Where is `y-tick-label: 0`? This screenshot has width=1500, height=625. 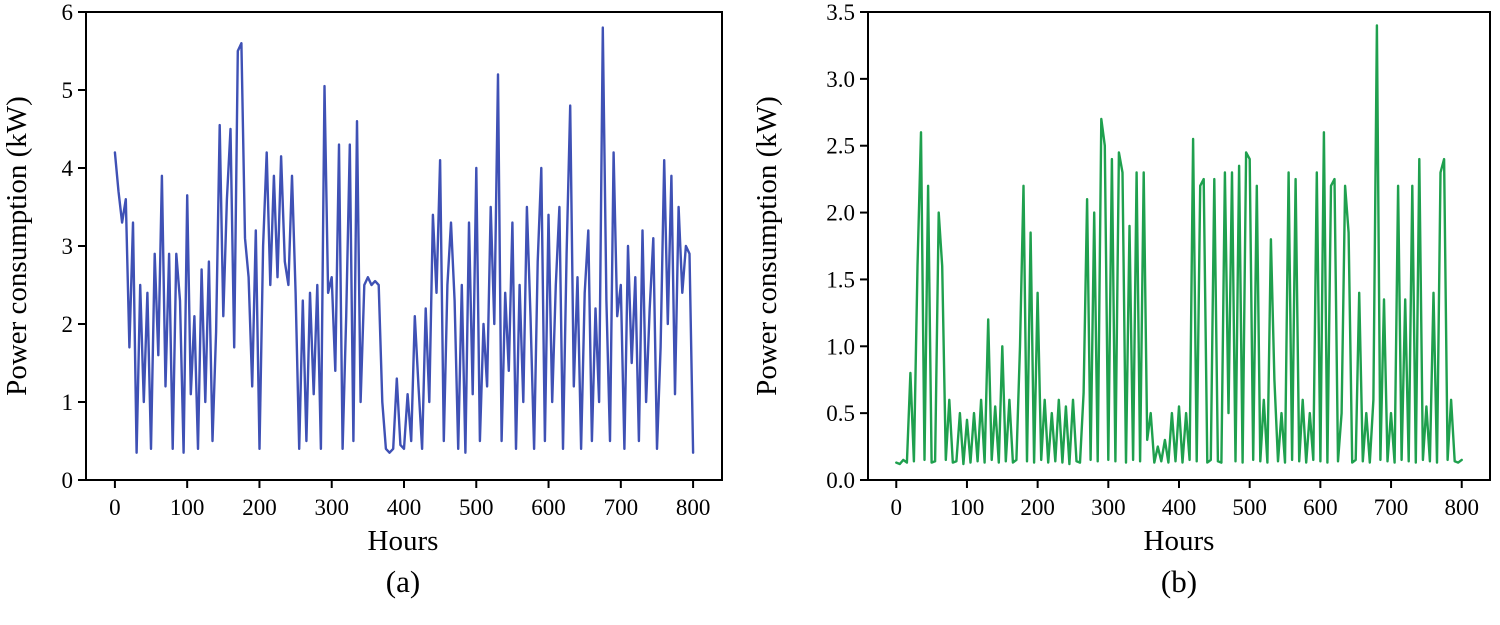
y-tick-label: 0 is located at coordinates (68, 480).